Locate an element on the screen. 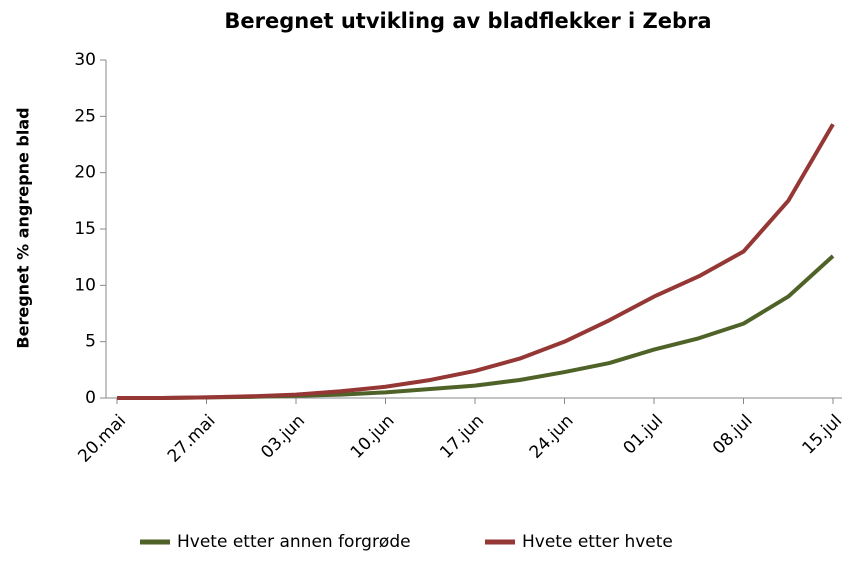 This screenshot has width=849, height=563. y-axis-label: Beregnet % angrepne blad is located at coordinates (23, 227).